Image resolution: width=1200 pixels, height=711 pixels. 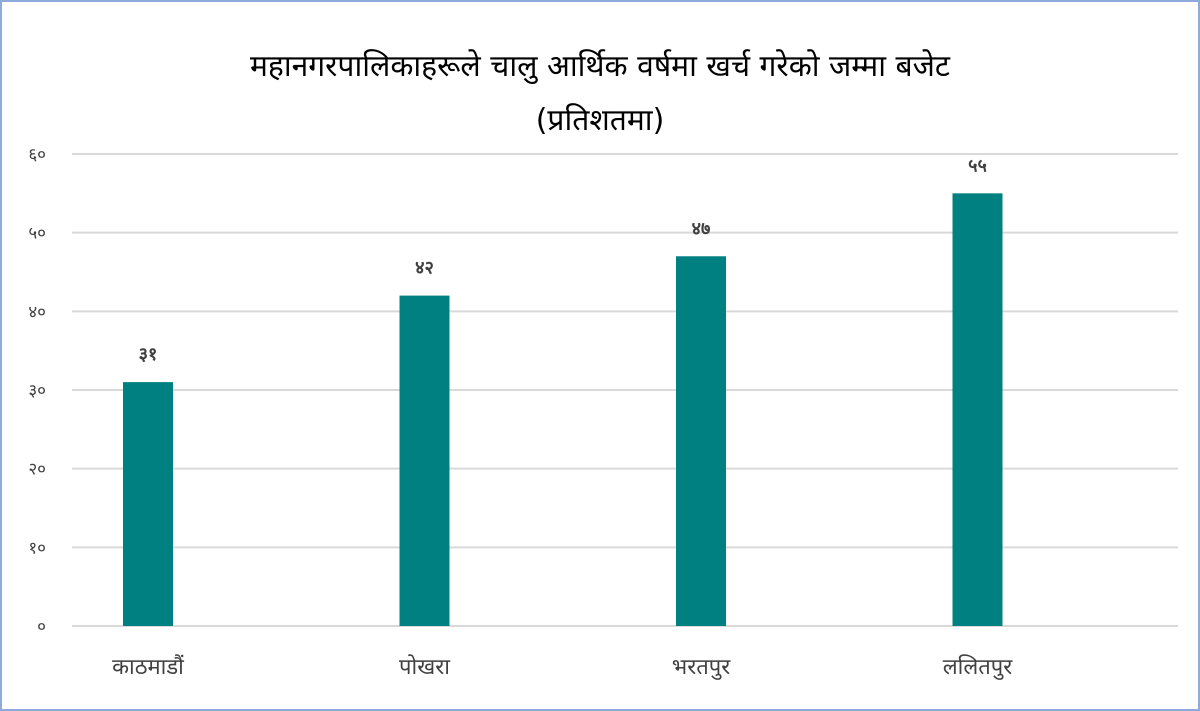 What do you see at coordinates (424, 268) in the screenshot?
I see `data-label: ४२` at bounding box center [424, 268].